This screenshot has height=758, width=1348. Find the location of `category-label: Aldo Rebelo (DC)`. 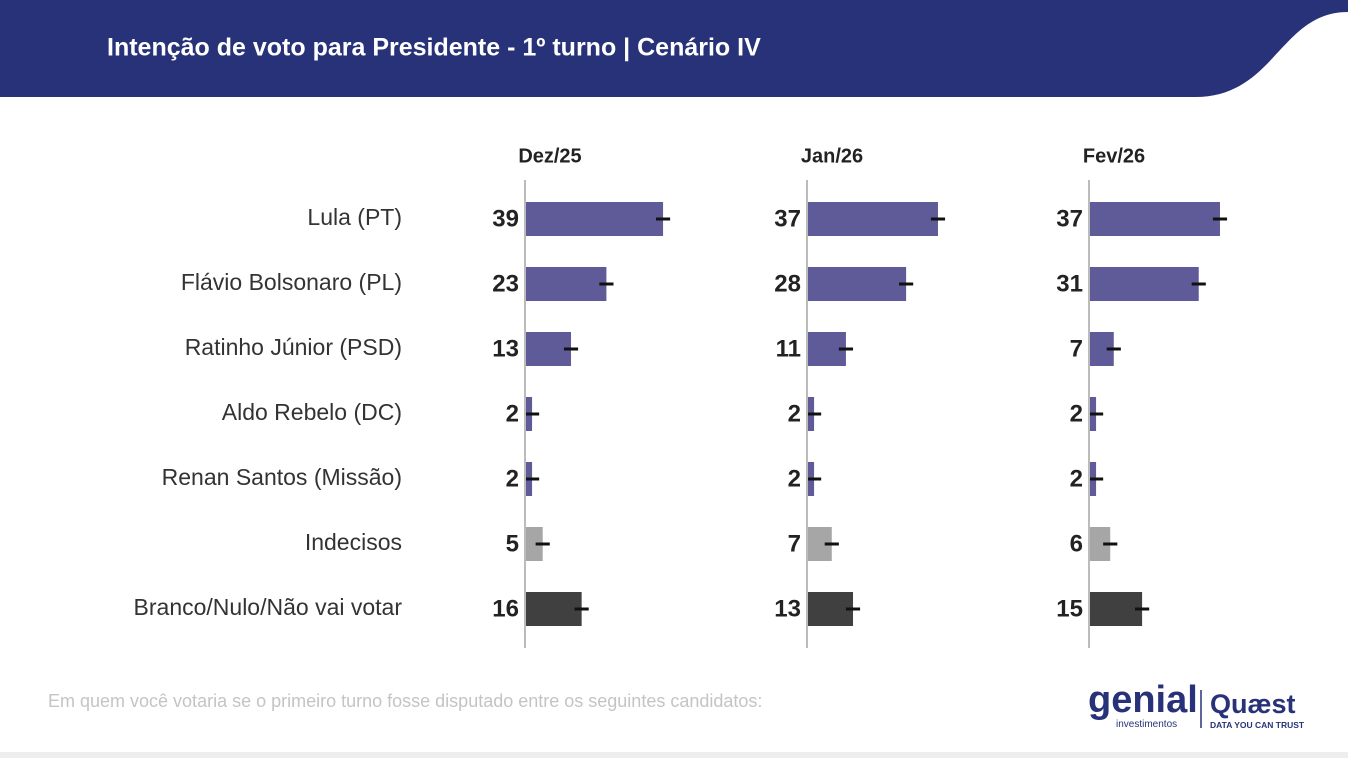

category-label: Aldo Rebelo (DC) is located at coordinates (312, 412).